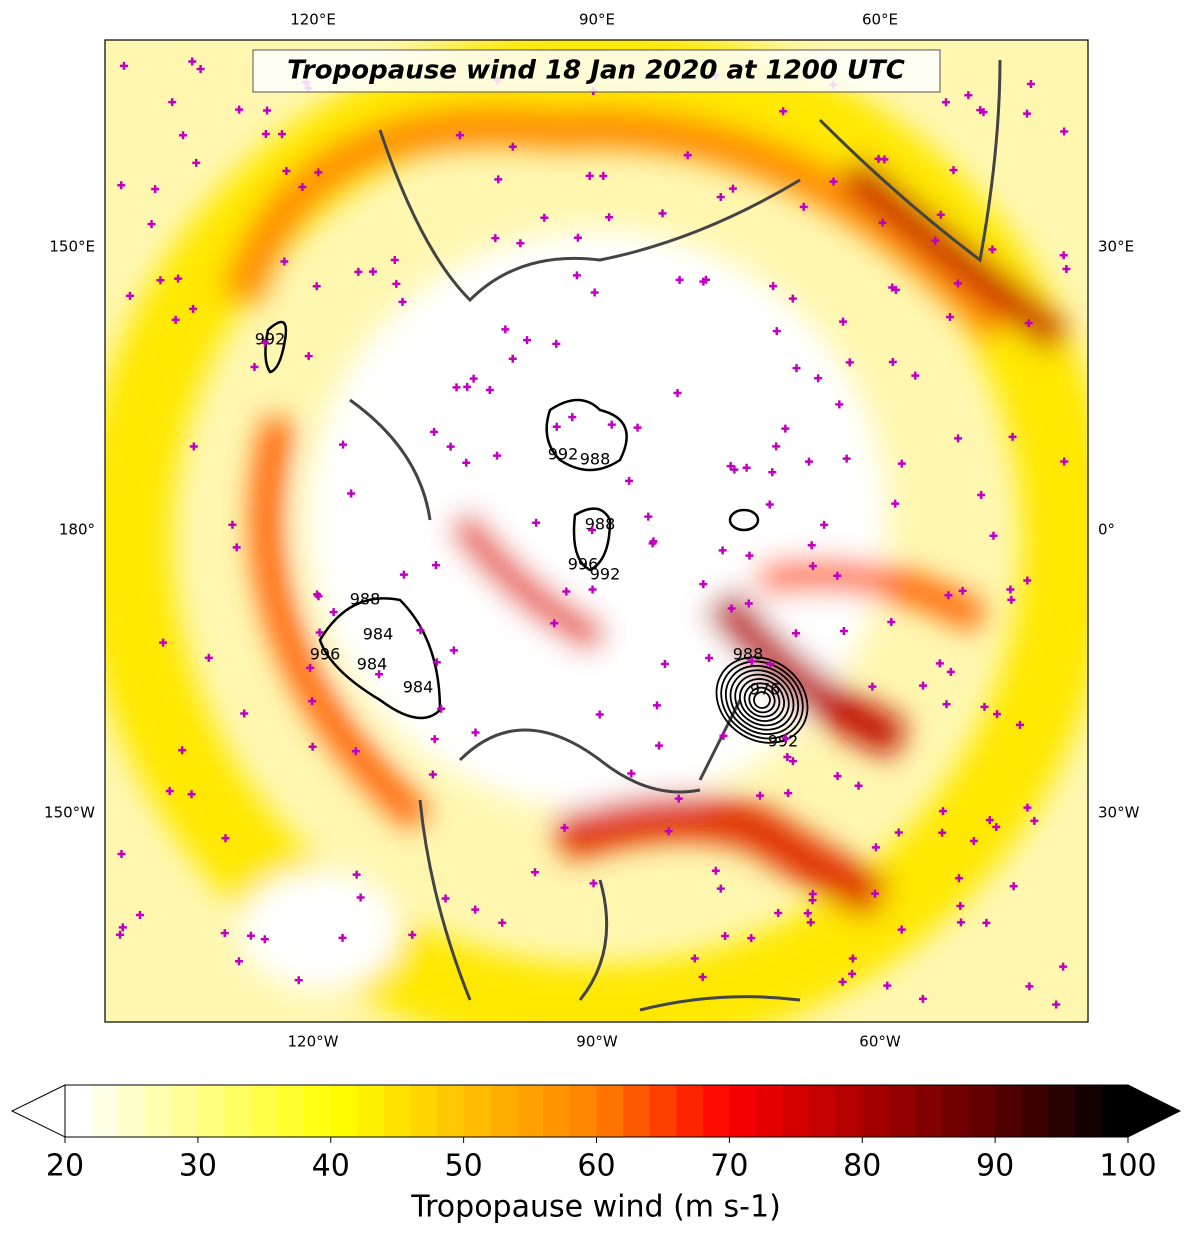 This screenshot has height=1242, width=1192. I want to click on colorbar-label: Tropopause wind (m s-1), so click(595, 1207).